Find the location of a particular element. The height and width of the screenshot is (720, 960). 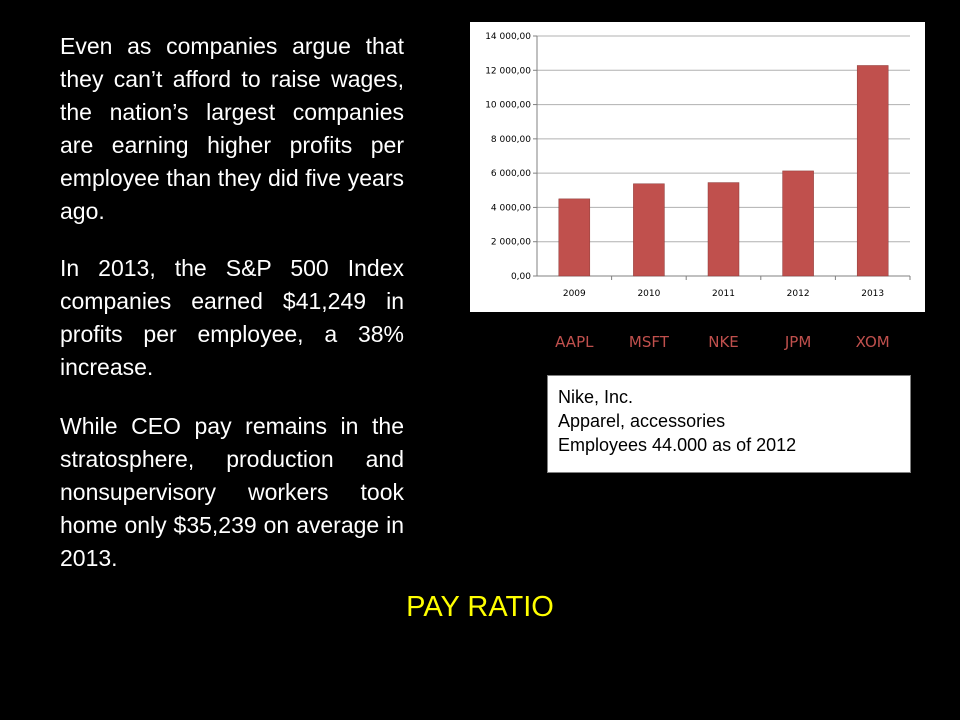

company-label-aapl: AAPL is located at coordinates (574, 342).